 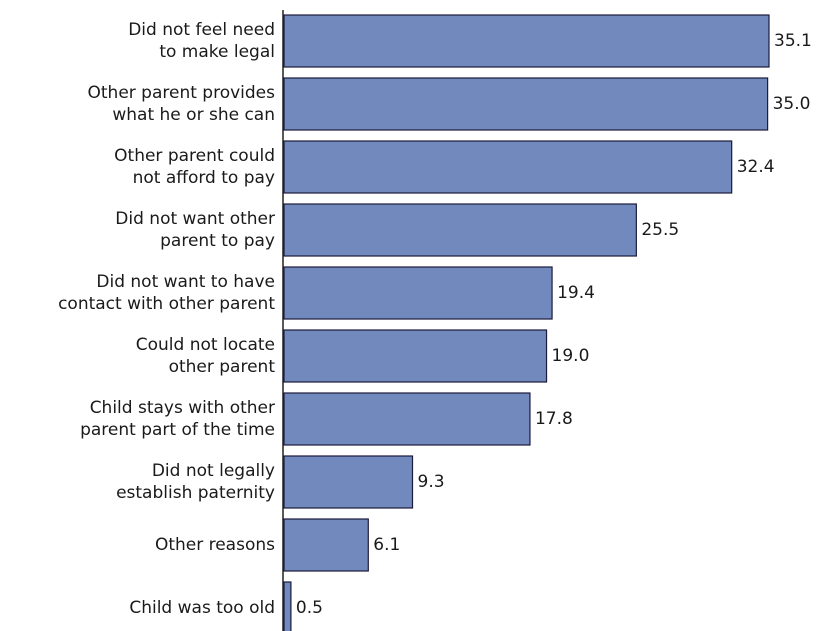 What do you see at coordinates (576, 293) in the screenshot?
I see `value-label: 19.4` at bounding box center [576, 293].